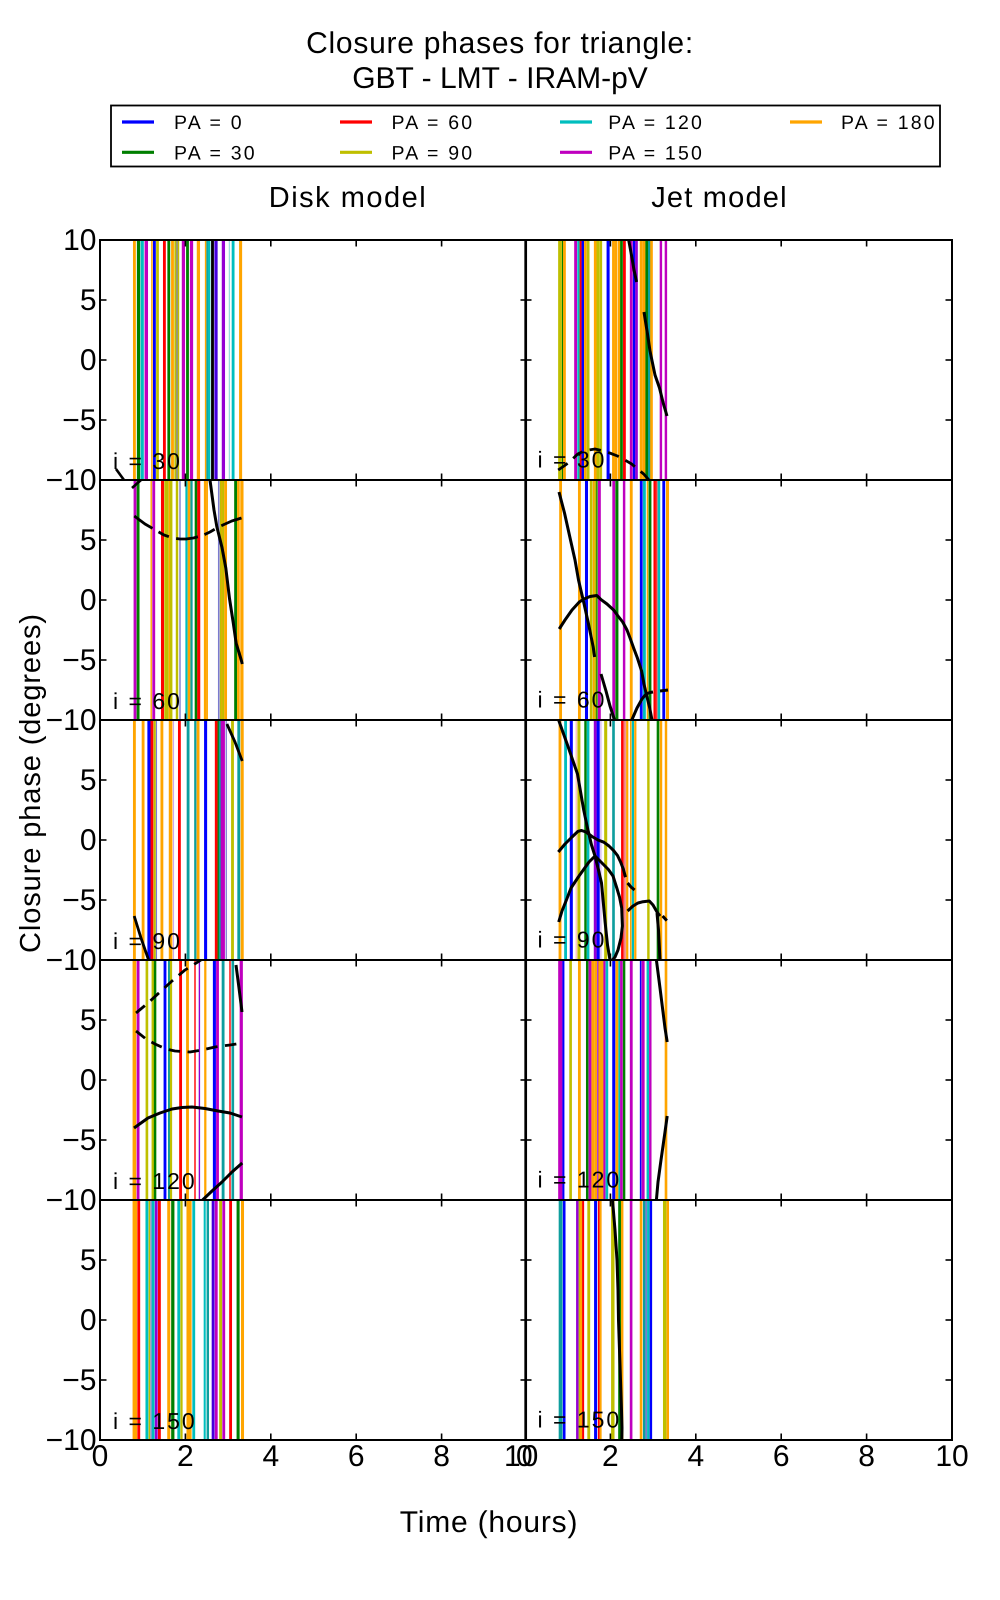 This screenshot has height=1600, width=1000. What do you see at coordinates (889, 123) in the screenshot?
I see `svg-text: PA = 180` at bounding box center [889, 123].